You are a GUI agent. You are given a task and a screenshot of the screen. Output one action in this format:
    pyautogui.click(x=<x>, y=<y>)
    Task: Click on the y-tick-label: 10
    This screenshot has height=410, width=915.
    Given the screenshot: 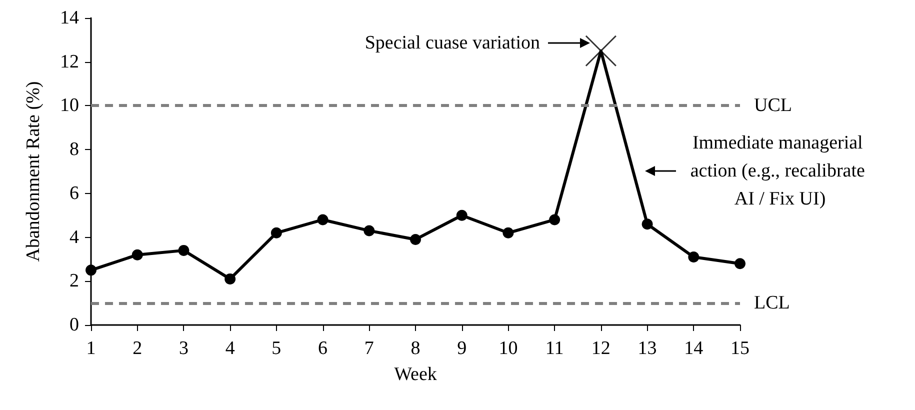 What is the action you would take?
    pyautogui.click(x=69, y=105)
    